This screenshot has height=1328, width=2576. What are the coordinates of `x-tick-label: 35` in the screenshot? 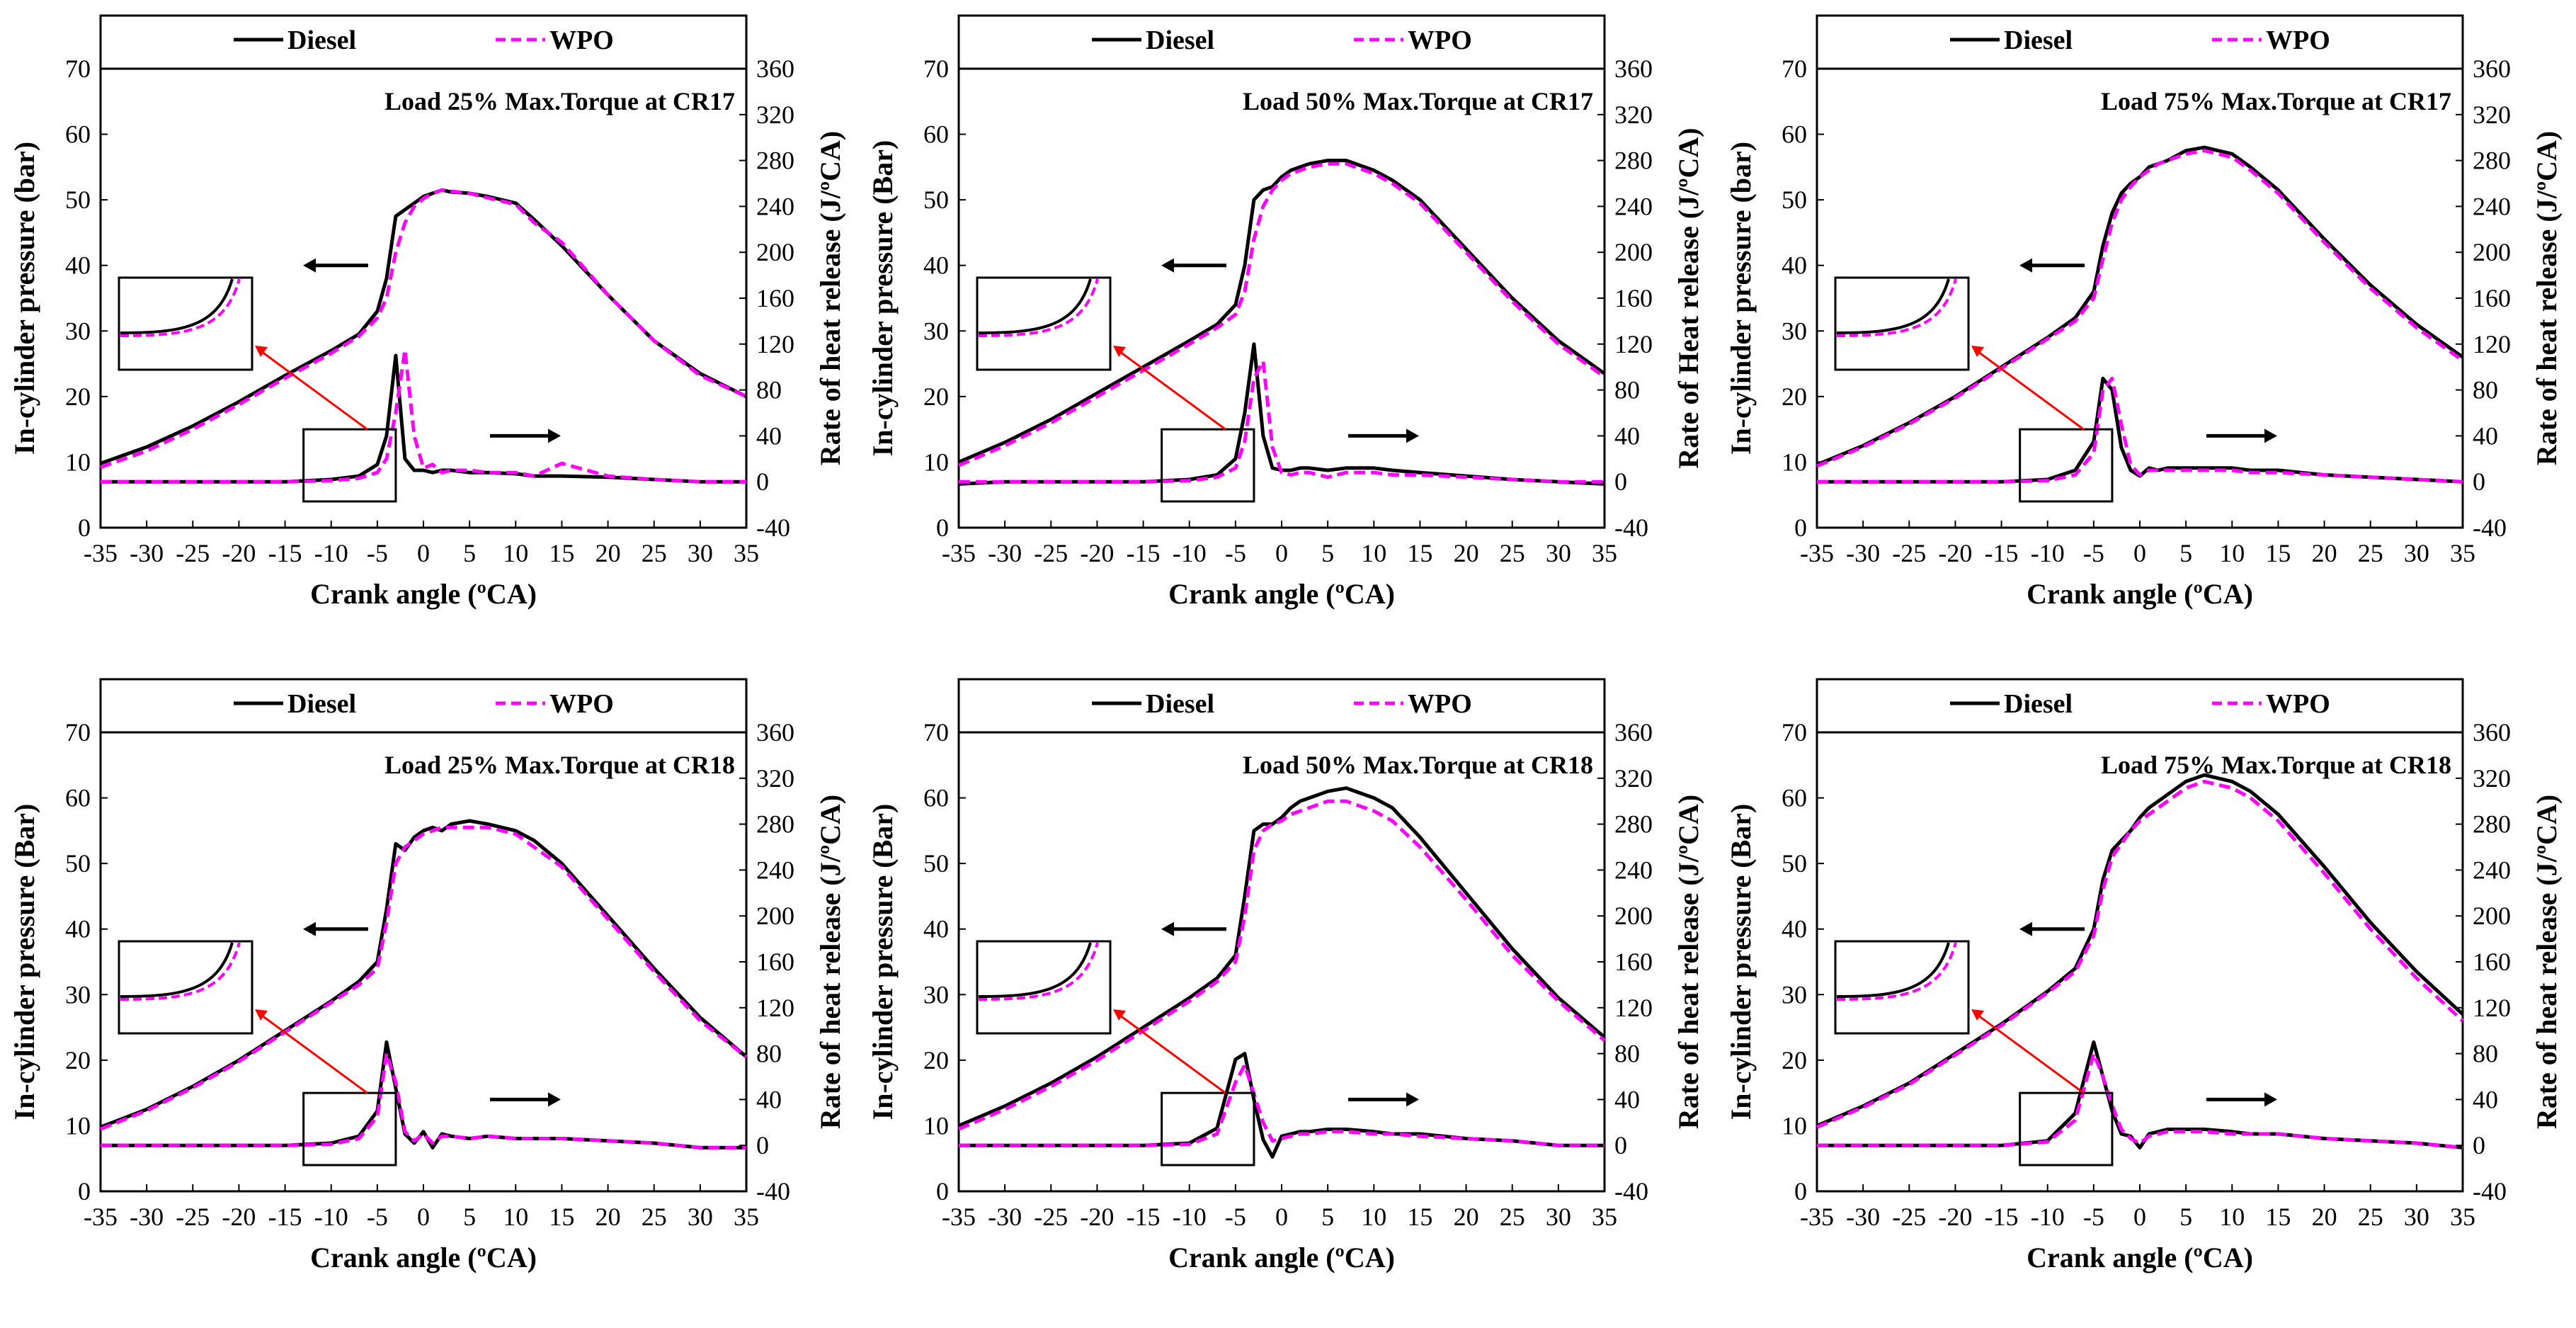 It's located at (746, 553).